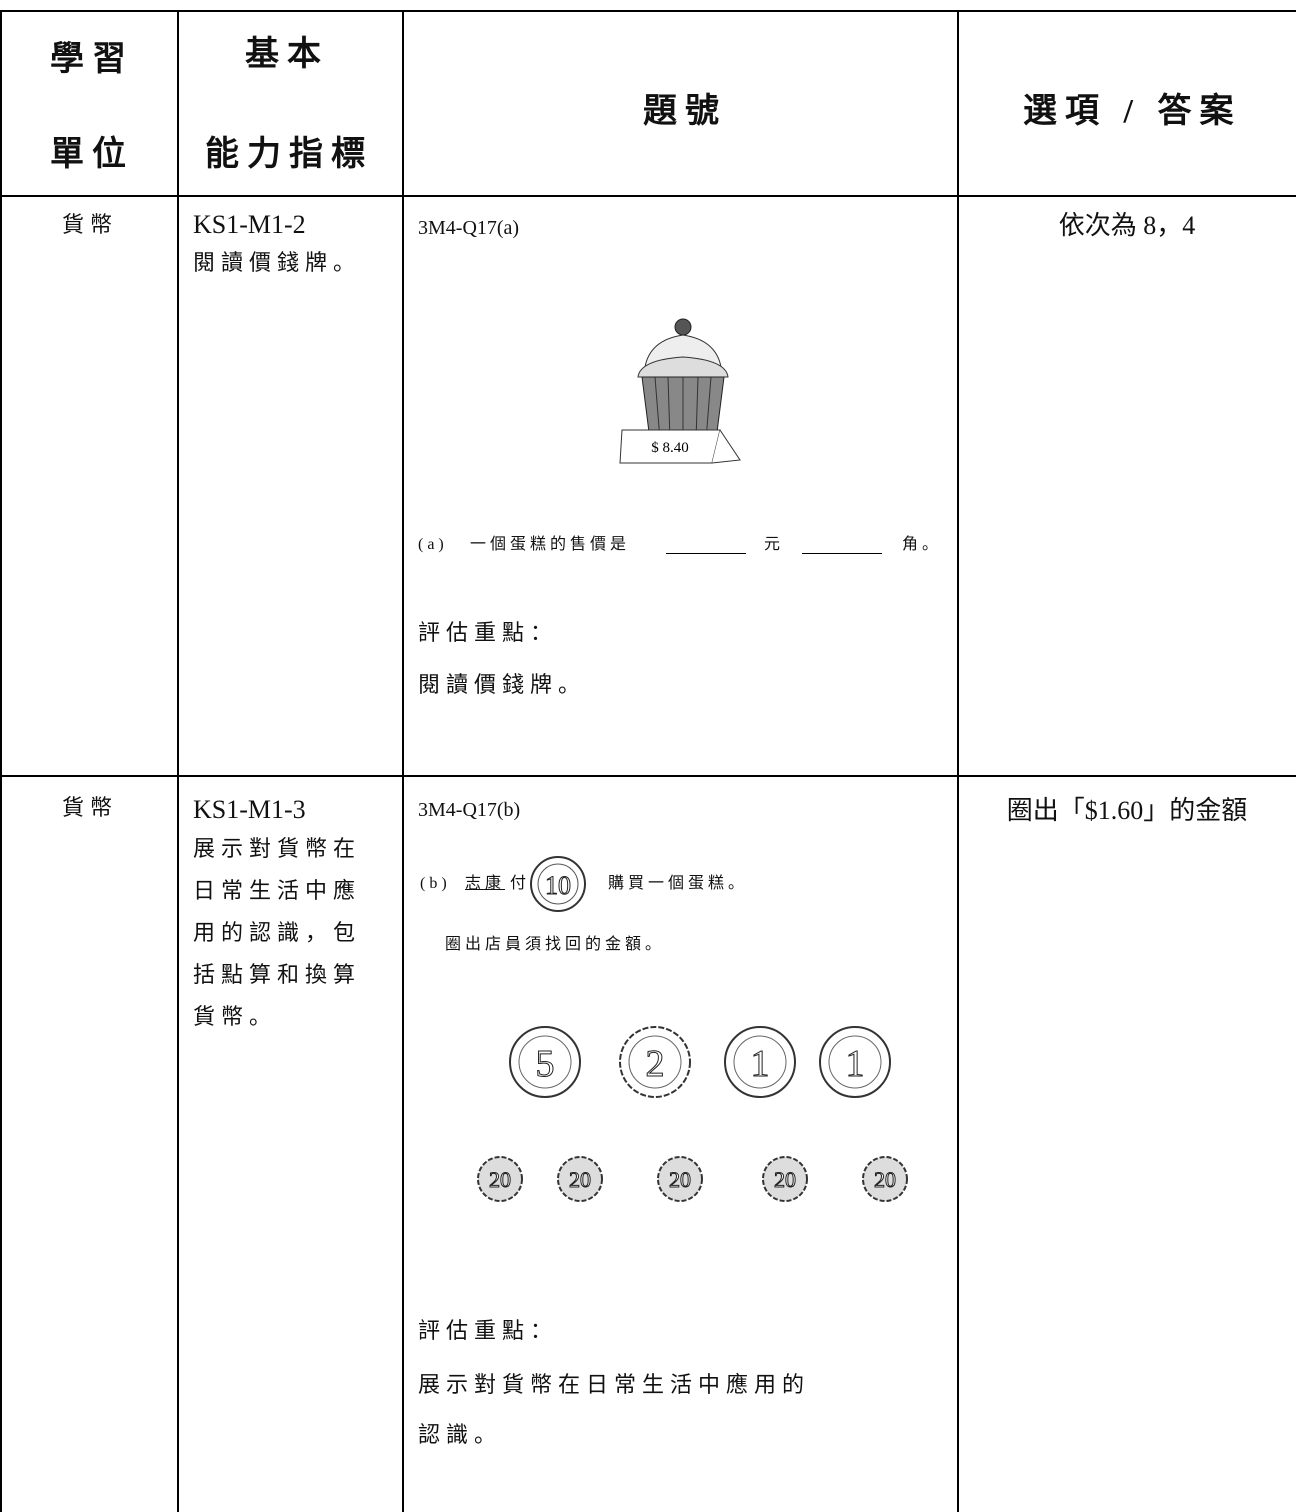  I want to click on header-text: 能力指標, so click(289, 154).